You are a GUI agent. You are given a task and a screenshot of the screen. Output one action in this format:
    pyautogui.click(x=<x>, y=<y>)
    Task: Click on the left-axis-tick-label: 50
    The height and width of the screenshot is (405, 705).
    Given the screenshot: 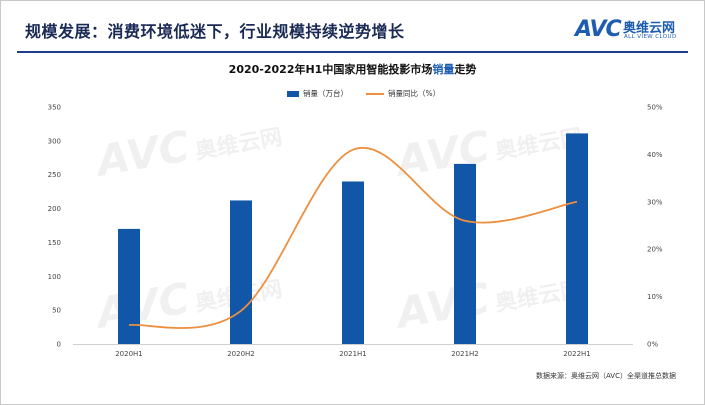 What is the action you would take?
    pyautogui.click(x=56, y=311)
    